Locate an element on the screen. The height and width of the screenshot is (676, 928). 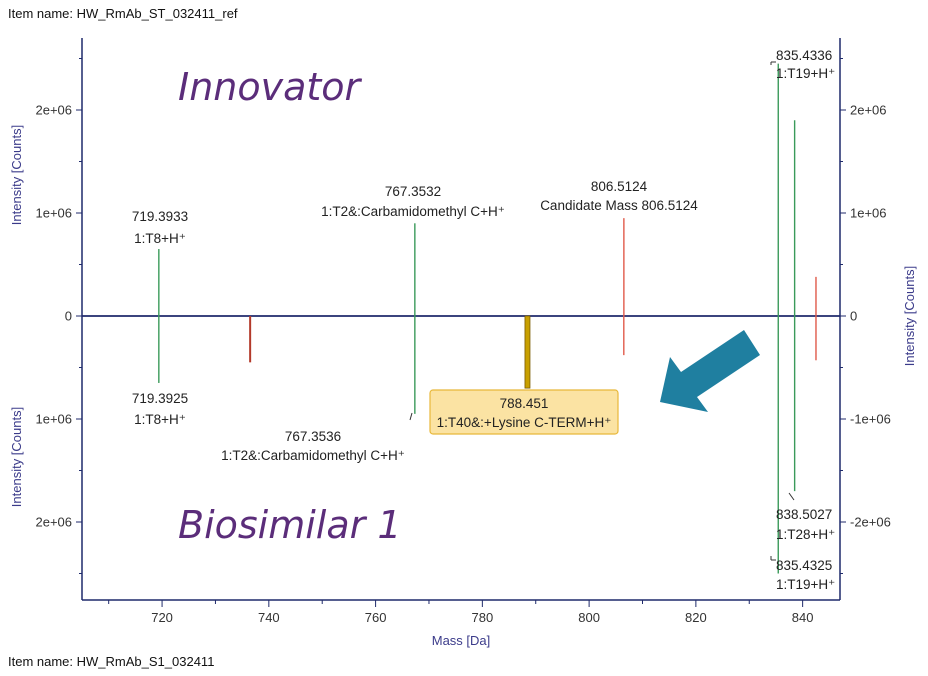
x-tick-label: 760 is located at coordinates (376, 617).